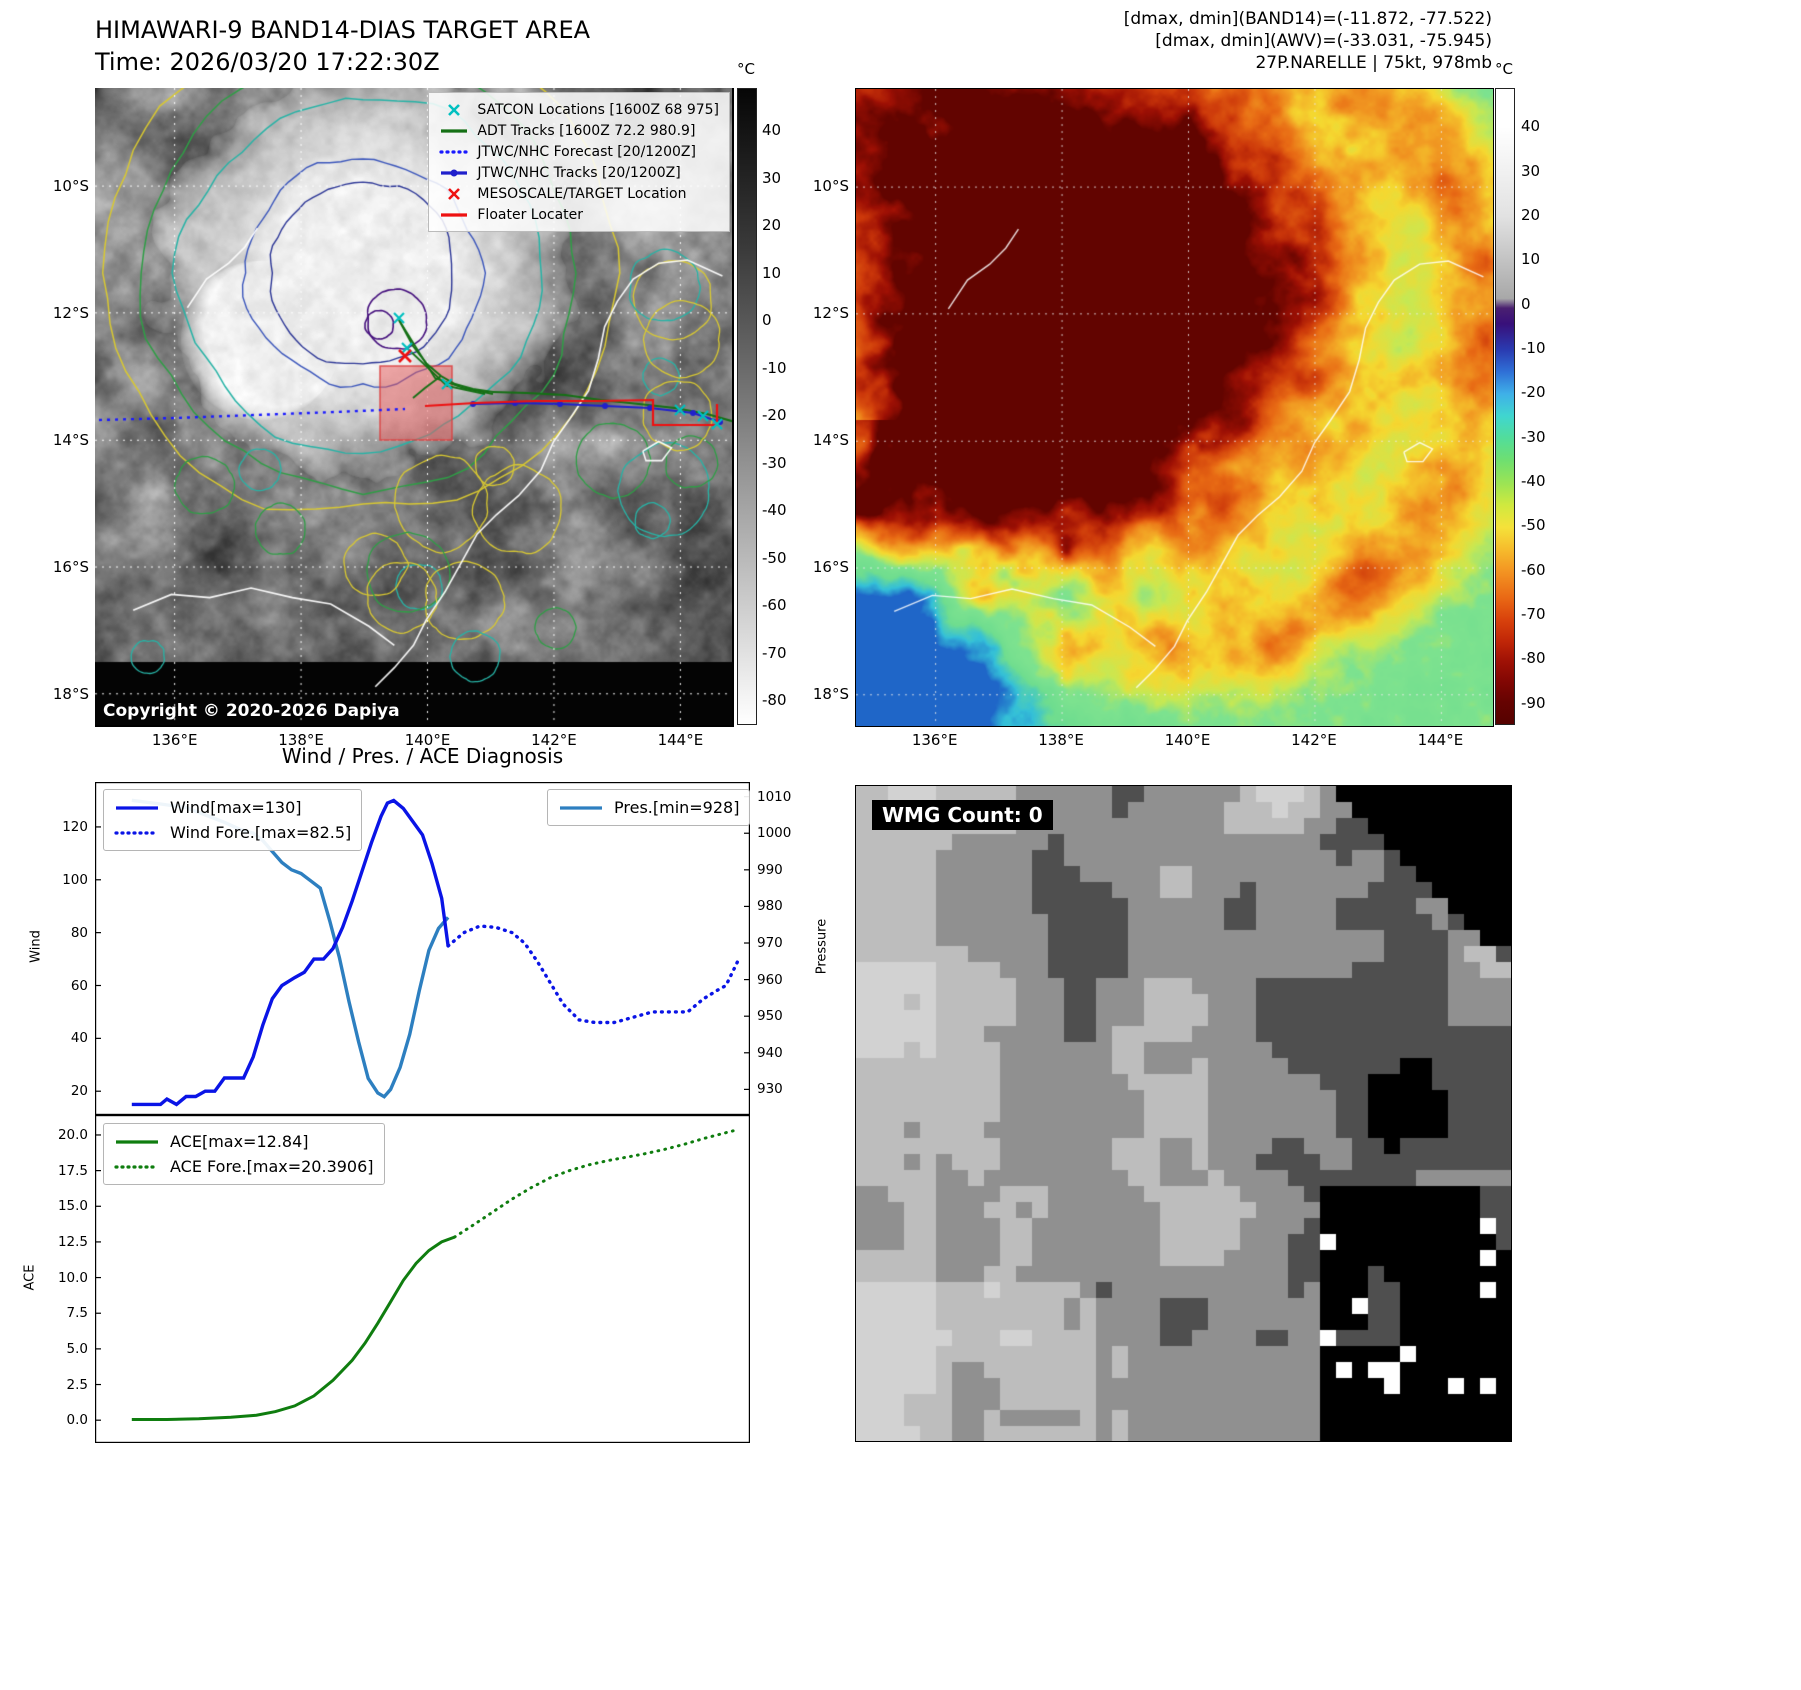 This screenshot has width=1801, height=1690. What do you see at coordinates (1505, 406) in the screenshot?
I see `awv-colorbar` at bounding box center [1505, 406].